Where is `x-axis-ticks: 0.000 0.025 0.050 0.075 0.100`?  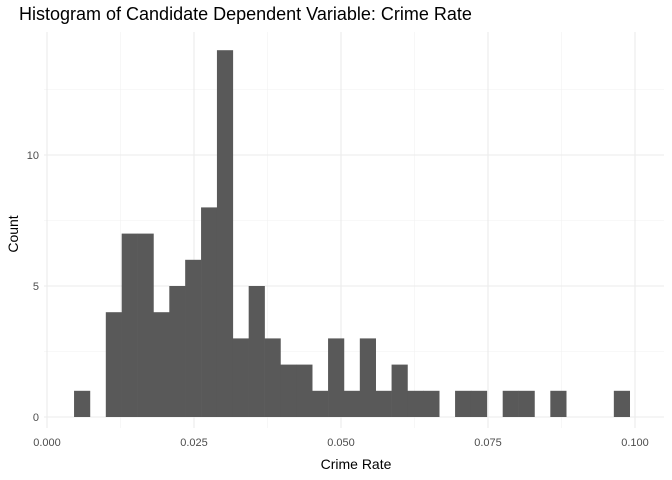 x-axis-ticks: 0.000 0.025 0.050 0.075 0.100 is located at coordinates (341, 443).